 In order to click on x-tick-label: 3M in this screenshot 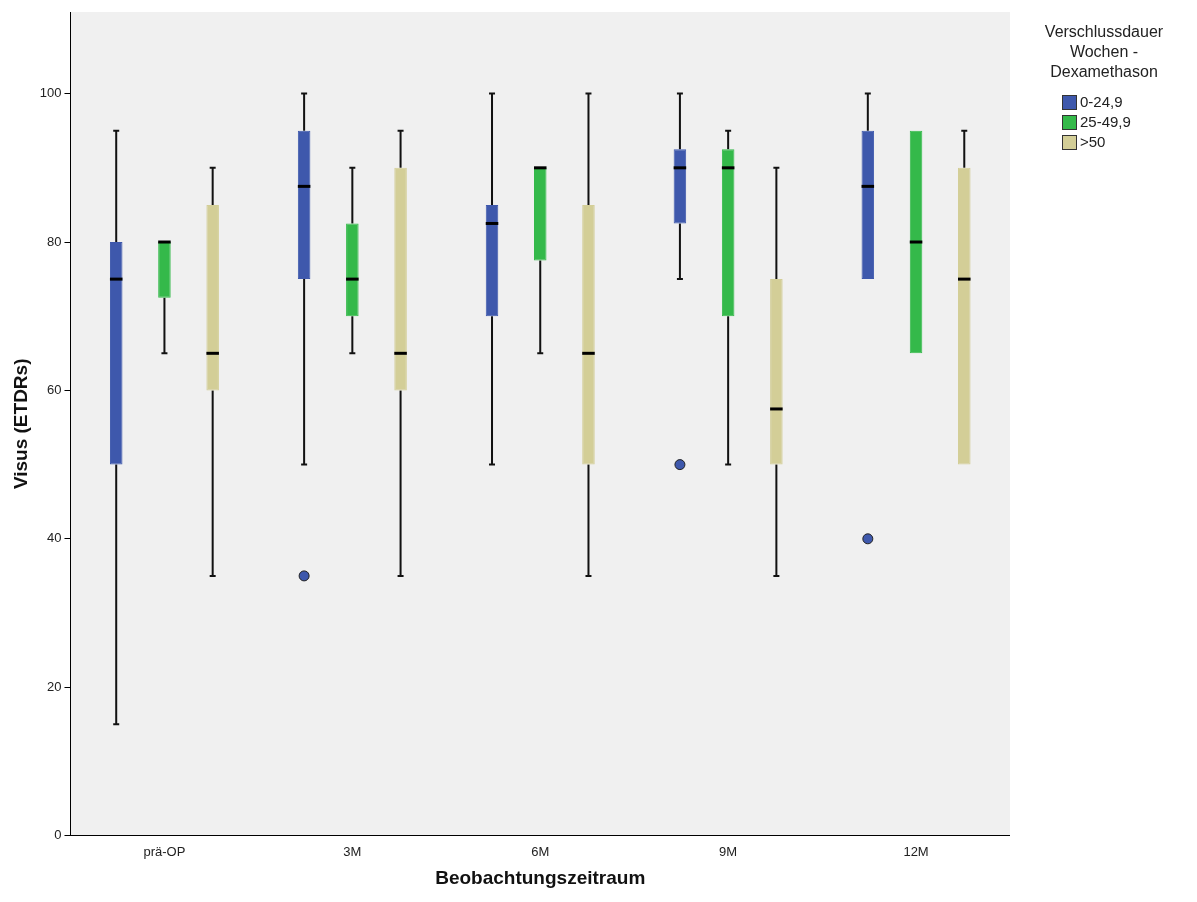, I will do `click(352, 851)`.